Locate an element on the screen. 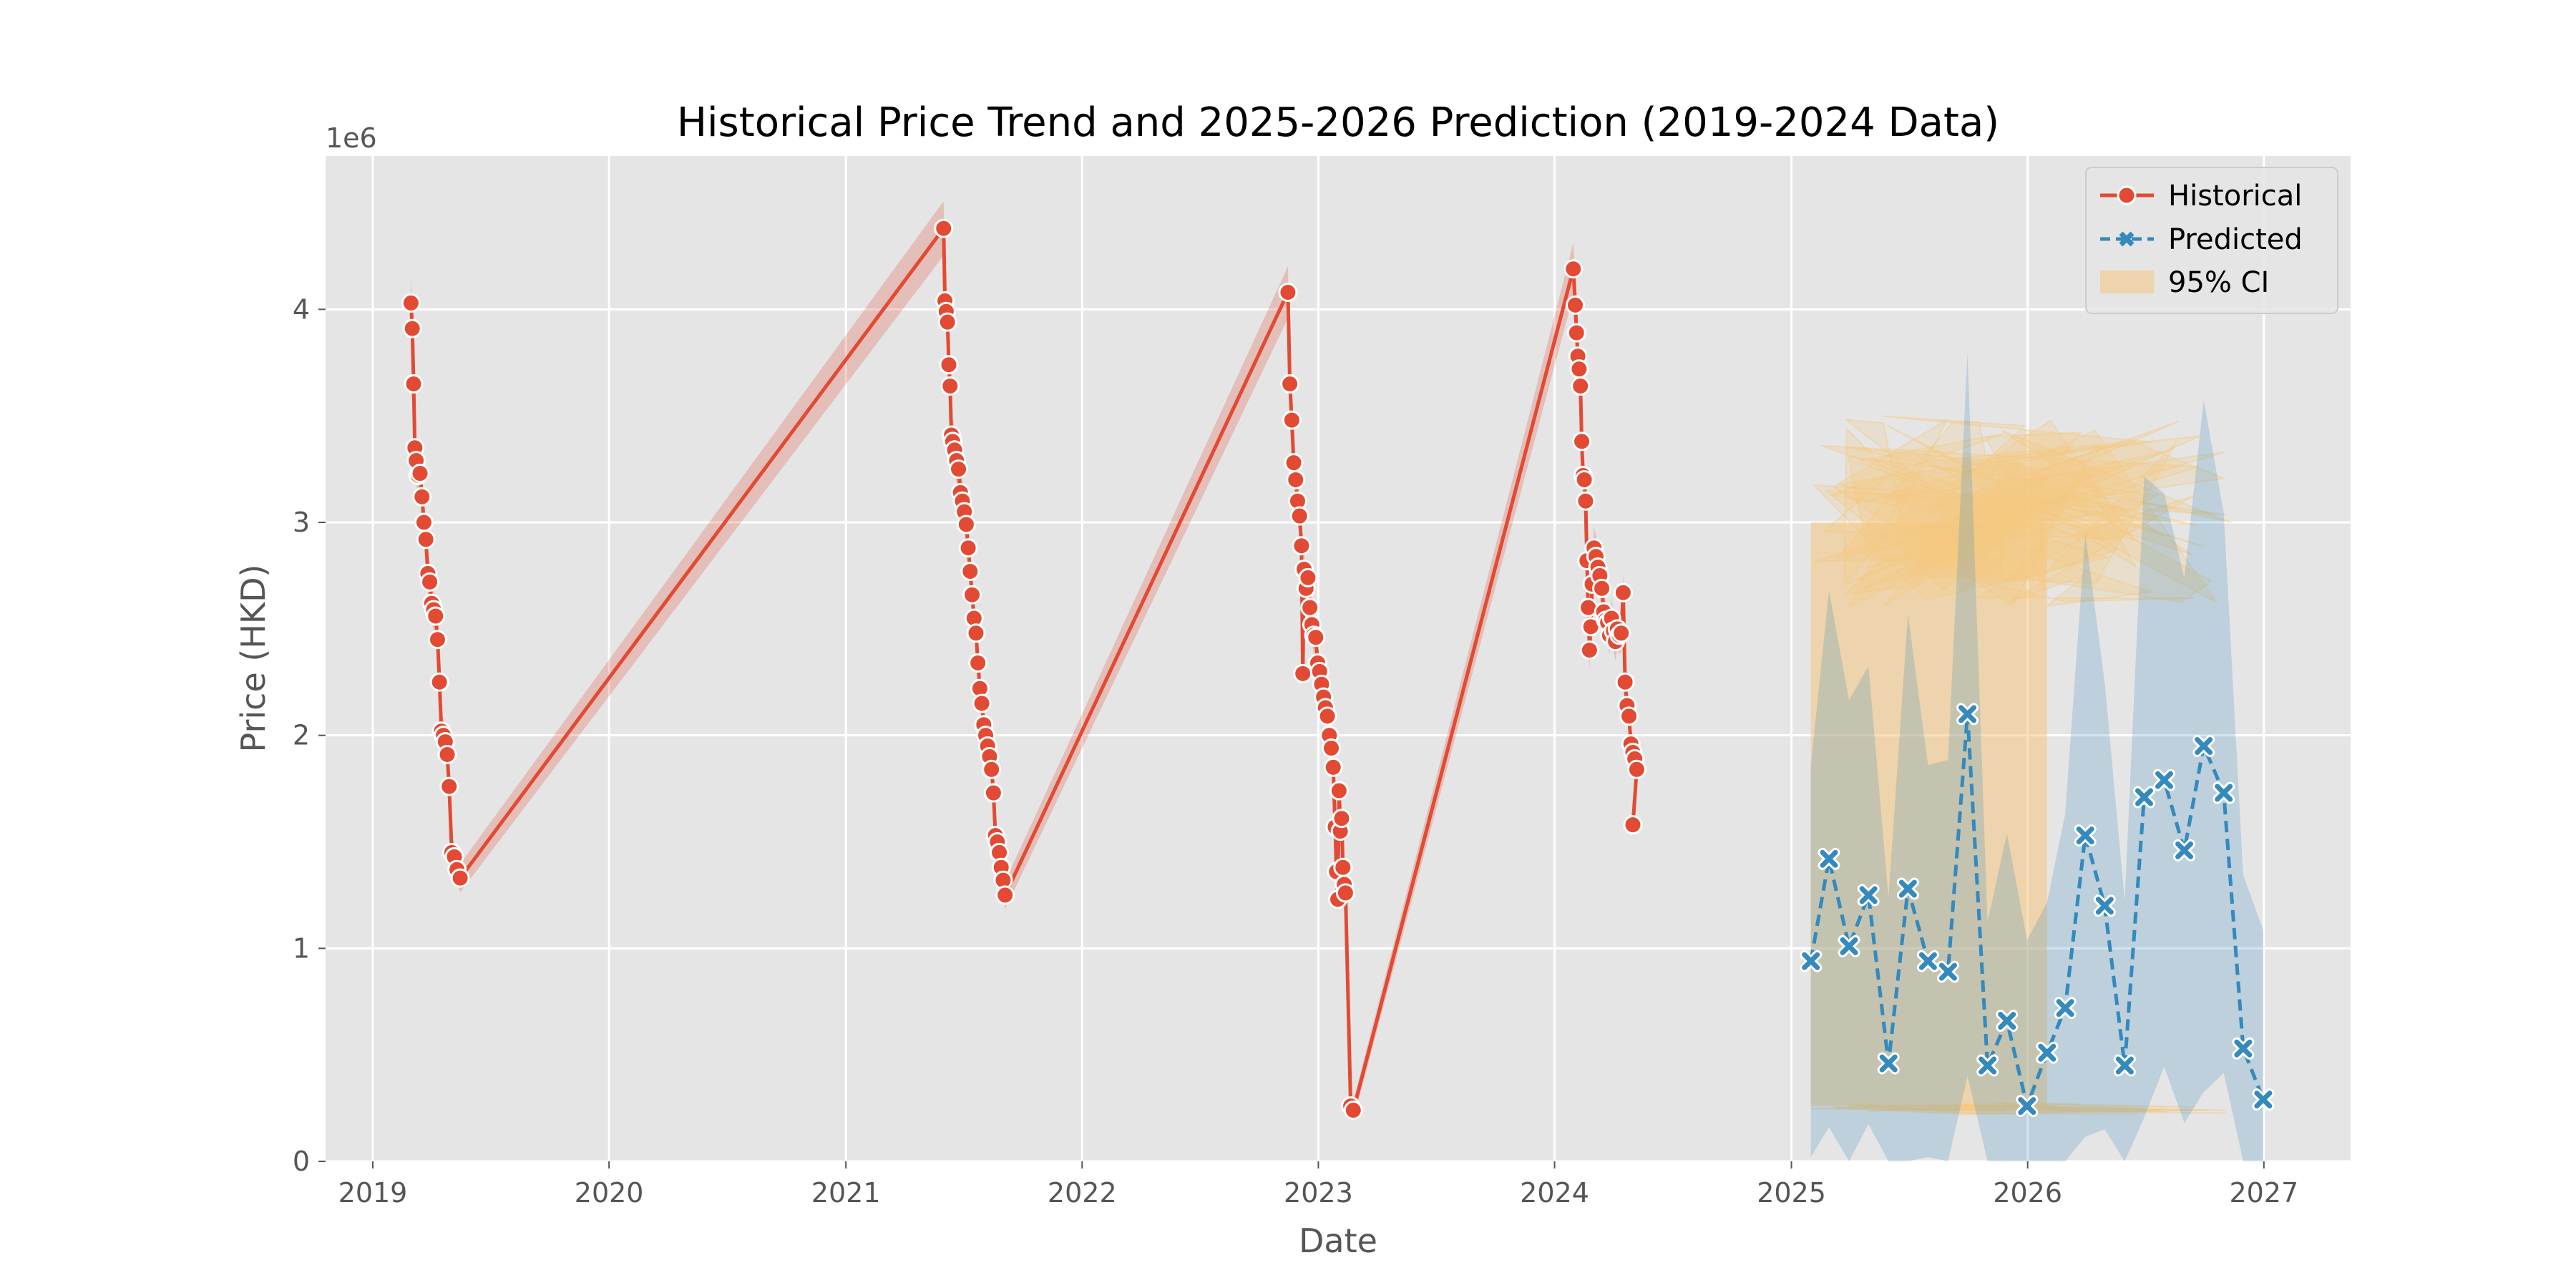  ci-band-main is located at coordinates (1928, 814).